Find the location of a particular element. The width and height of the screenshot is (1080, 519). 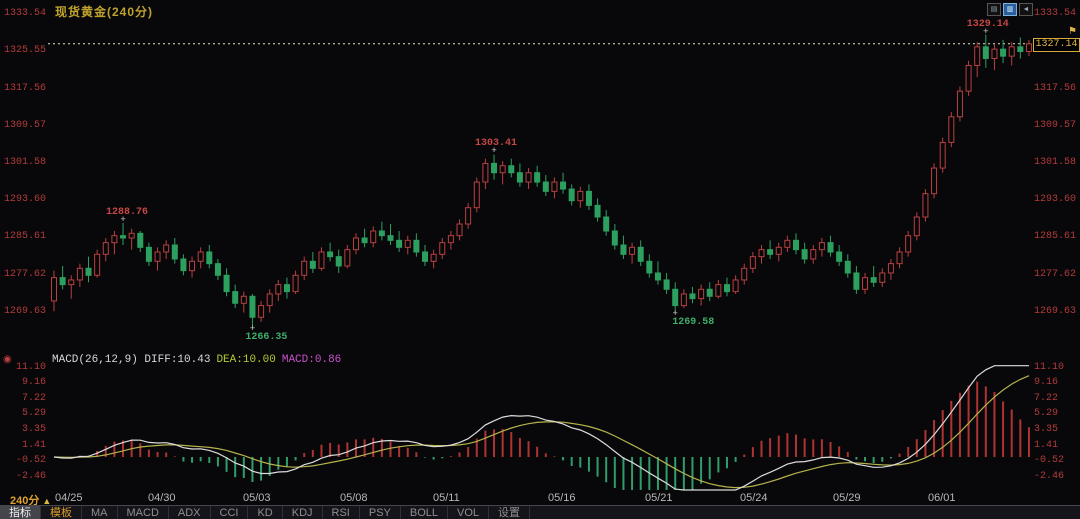

toolbar-item: CCI is located at coordinates (230, 512).